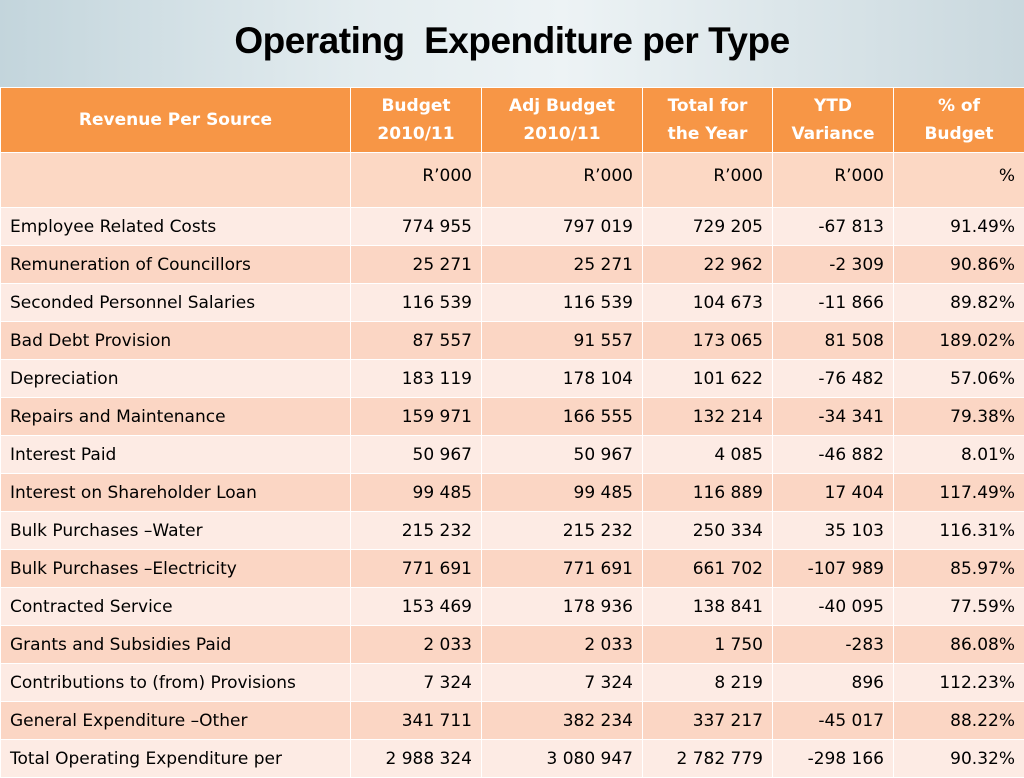 This screenshot has height=778, width=1024. What do you see at coordinates (959, 759) in the screenshot?
I see `percent-cell: 90.32%` at bounding box center [959, 759].